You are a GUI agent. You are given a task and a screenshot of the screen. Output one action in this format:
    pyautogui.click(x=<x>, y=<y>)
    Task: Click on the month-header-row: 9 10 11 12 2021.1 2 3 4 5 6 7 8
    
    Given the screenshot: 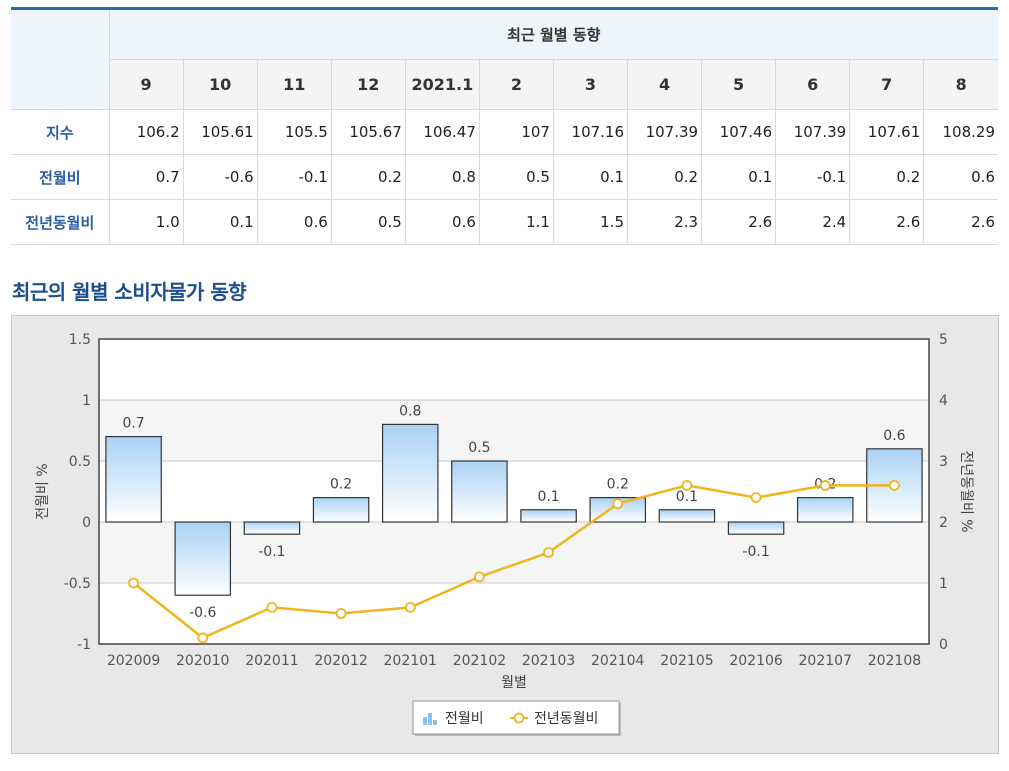 What is the action you would take?
    pyautogui.click(x=504, y=84)
    